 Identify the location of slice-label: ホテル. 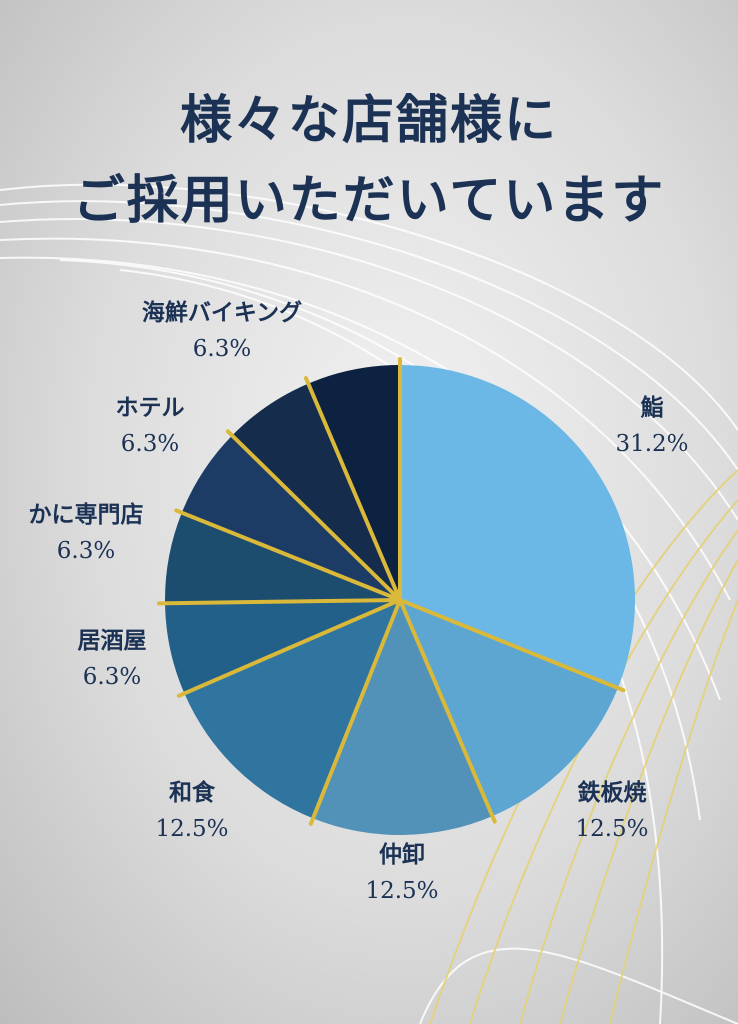
(150, 407).